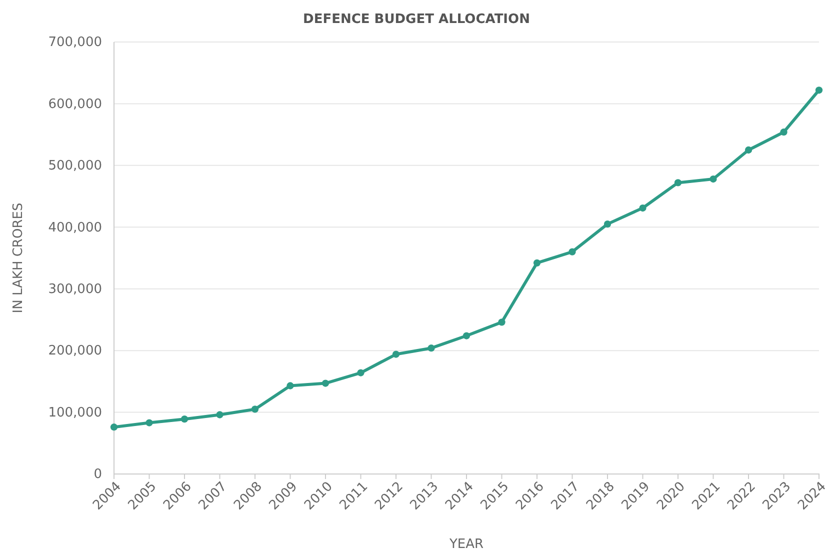  I want to click on y-tick-label: 0, so click(98, 474).